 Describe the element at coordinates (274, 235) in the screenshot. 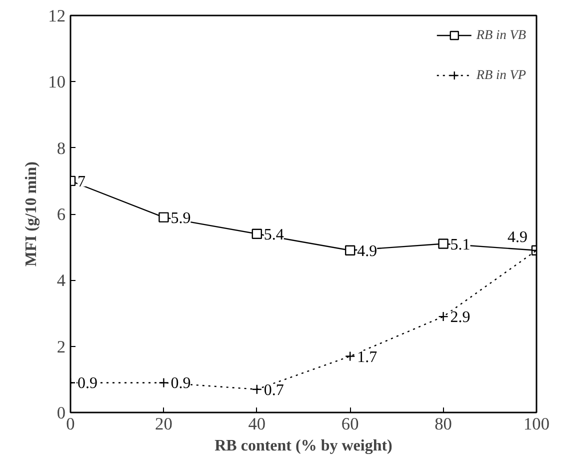

I see `data-label: 5.4` at that location.